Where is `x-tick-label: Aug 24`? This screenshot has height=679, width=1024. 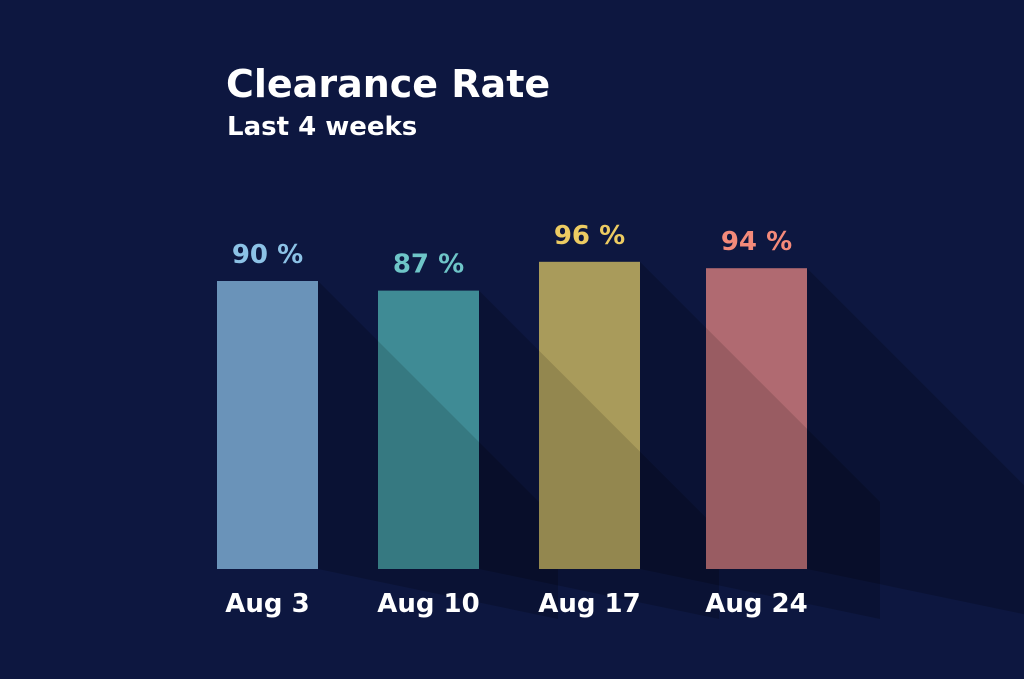 x-tick-label: Aug 24 is located at coordinates (756, 604).